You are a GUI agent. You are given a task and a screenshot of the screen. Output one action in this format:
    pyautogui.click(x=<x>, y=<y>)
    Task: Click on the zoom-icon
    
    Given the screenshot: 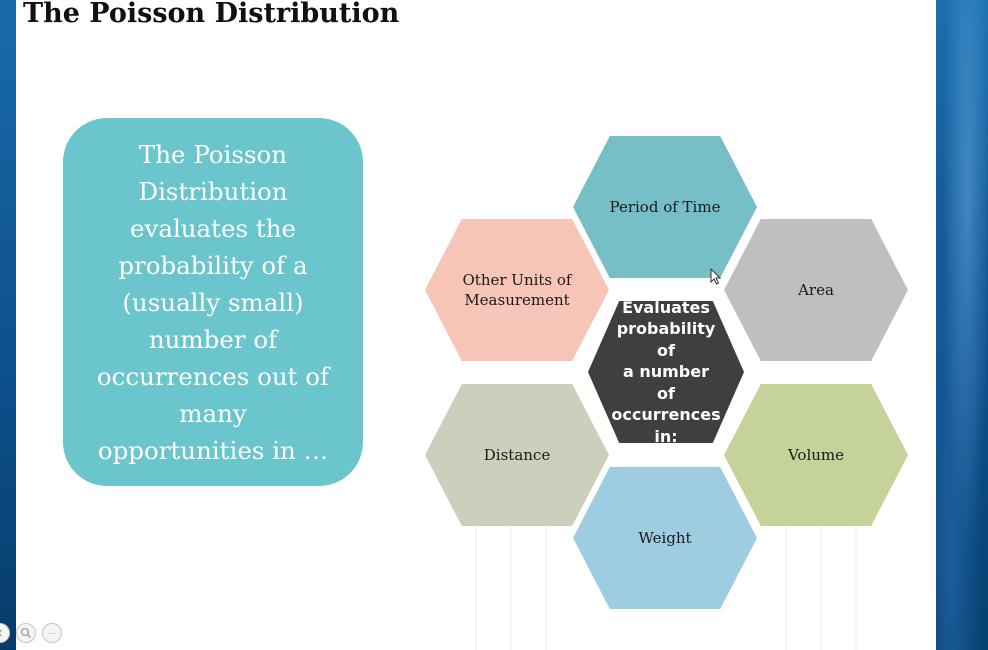 What is the action you would take?
    pyautogui.click(x=26, y=633)
    